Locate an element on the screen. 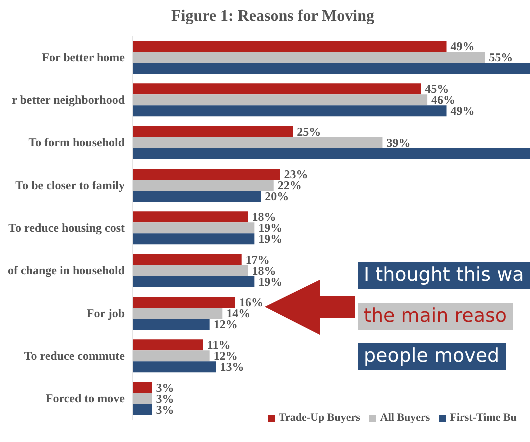  y-tick-label: r better neighborhood is located at coordinates (69, 100).